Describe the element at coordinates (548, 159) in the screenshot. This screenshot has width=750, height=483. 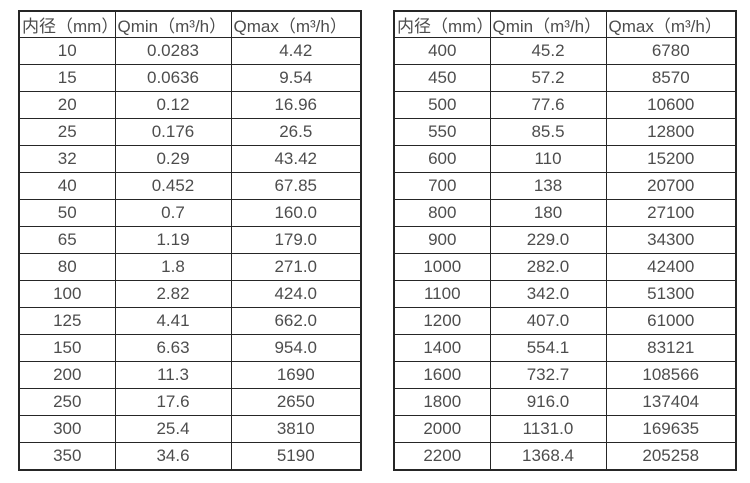
I see `cell: 110` at that location.